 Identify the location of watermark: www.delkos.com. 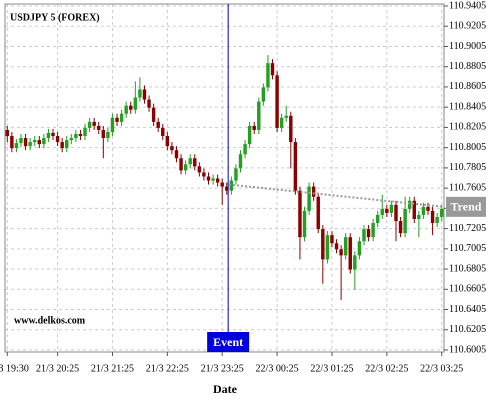
(50, 320).